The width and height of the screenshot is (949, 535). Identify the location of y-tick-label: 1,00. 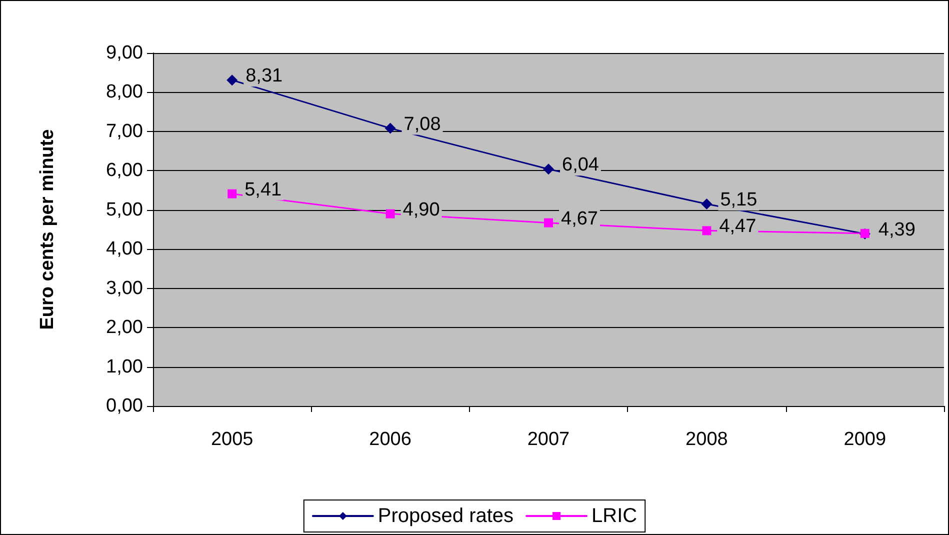
(124, 367).